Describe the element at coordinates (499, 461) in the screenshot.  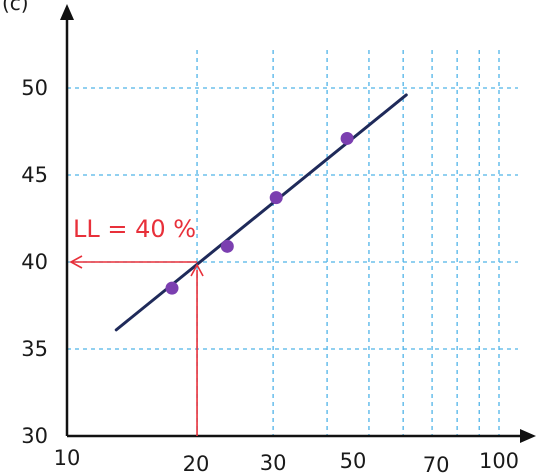
I see `x-tick-label: 100` at that location.